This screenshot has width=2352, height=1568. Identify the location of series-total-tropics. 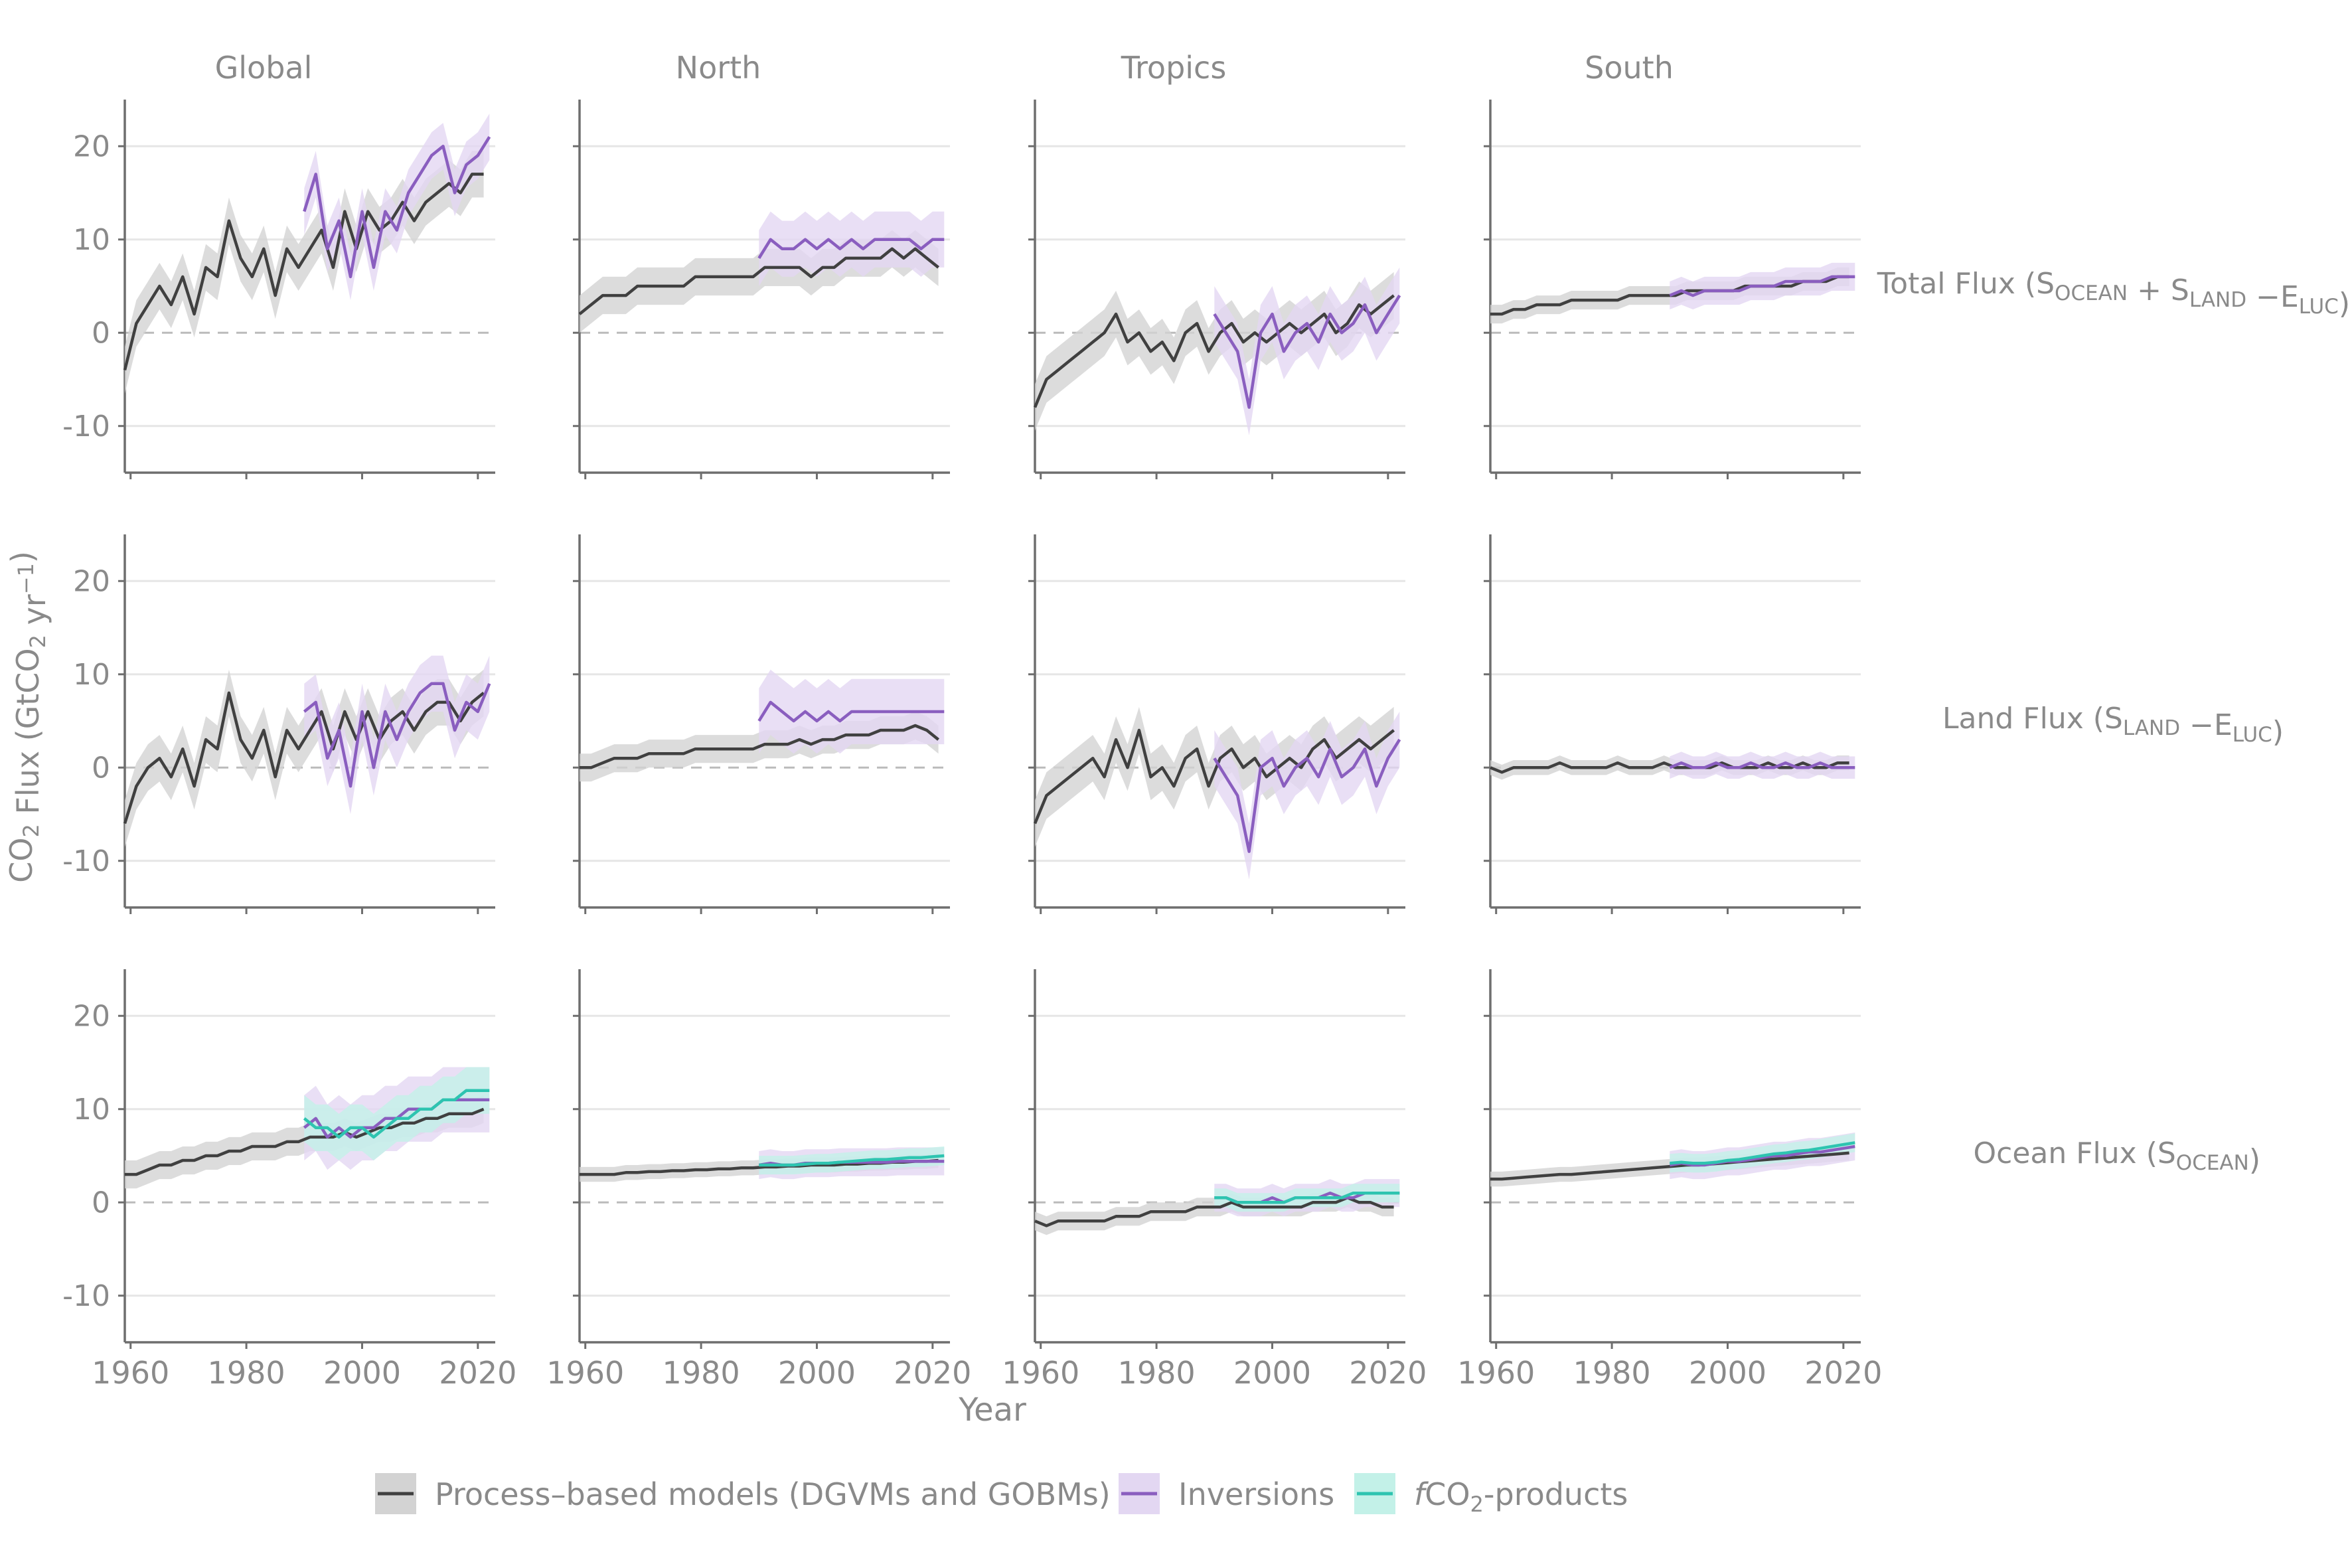
(1217, 351).